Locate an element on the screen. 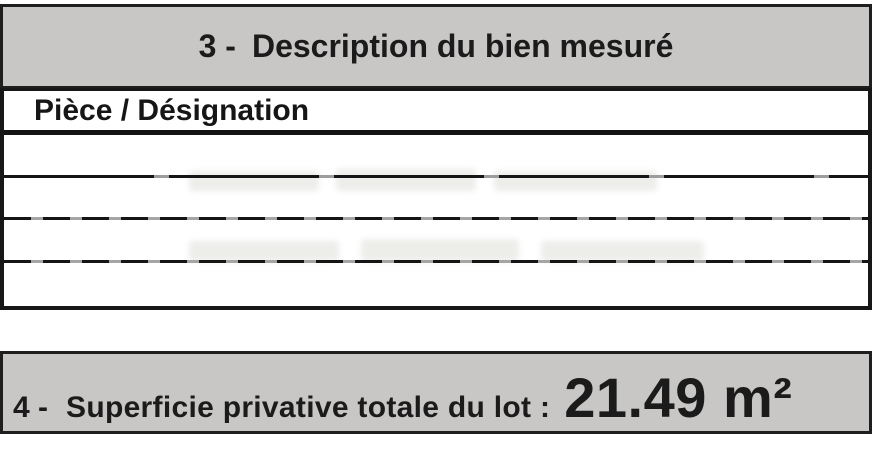 This screenshot has height=460, width=872. total-area-label: Superficie privative totale du lot : is located at coordinates (308, 407).